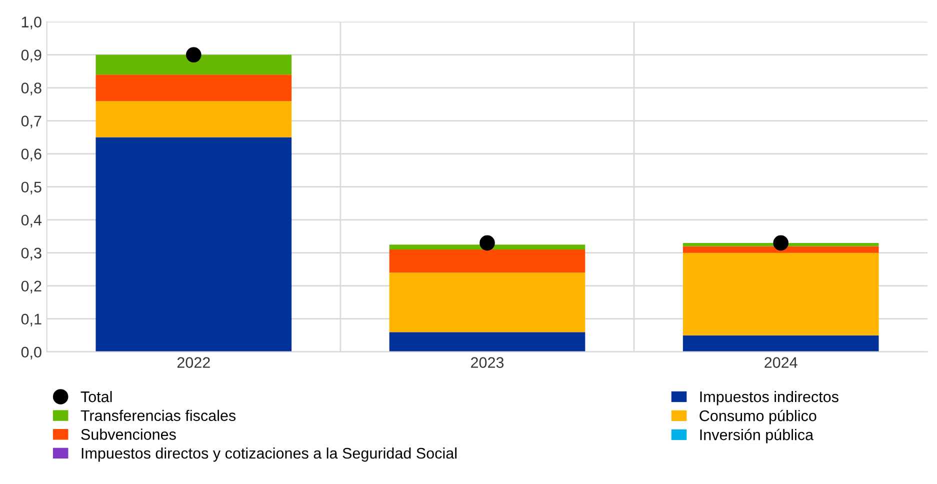  Describe the element at coordinates (487, 362) in the screenshot. I see `x-tick-label: 2023` at that location.